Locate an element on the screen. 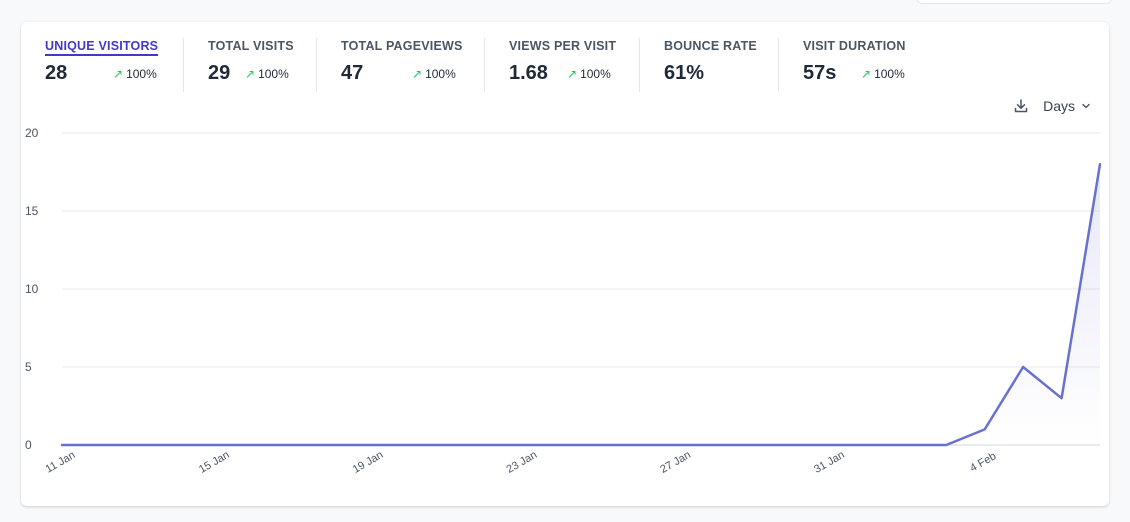 Image resolution: width=1130 pixels, height=522 pixels. stat-value: 29 is located at coordinates (219, 73).